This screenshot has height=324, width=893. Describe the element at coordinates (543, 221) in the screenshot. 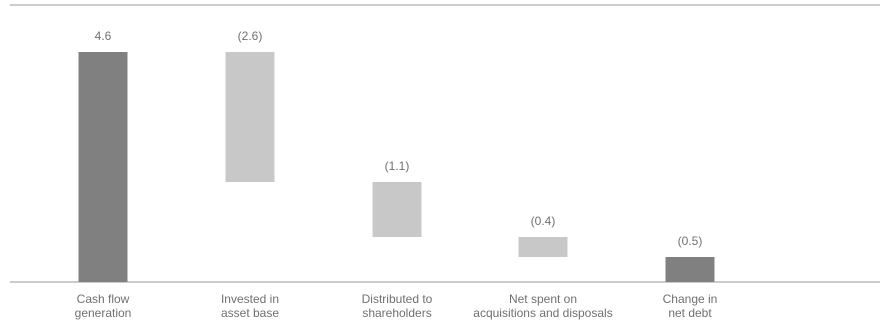

I see `value-label-4: (0.4)` at that location.